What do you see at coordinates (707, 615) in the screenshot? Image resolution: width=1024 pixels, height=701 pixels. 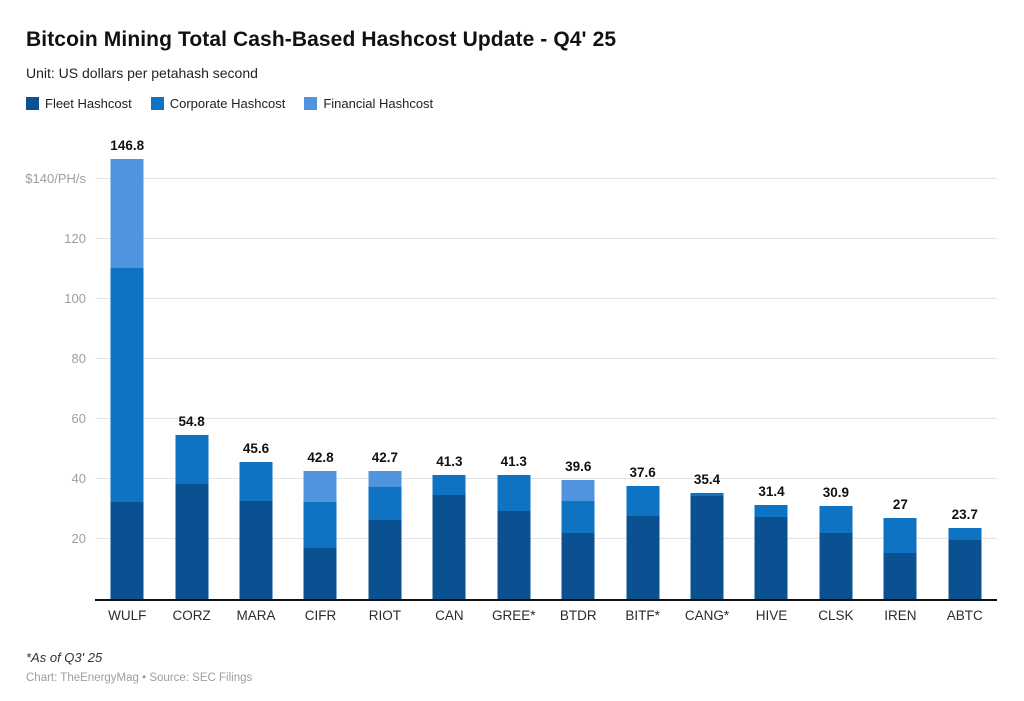 I see `x-axis-label-cang: CANG*` at bounding box center [707, 615].